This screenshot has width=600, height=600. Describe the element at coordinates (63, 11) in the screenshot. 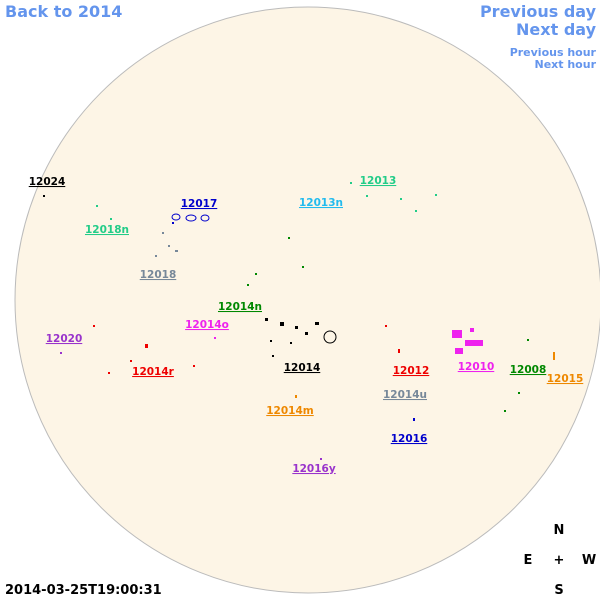

I see `back-link: Back to 2014` at that location.